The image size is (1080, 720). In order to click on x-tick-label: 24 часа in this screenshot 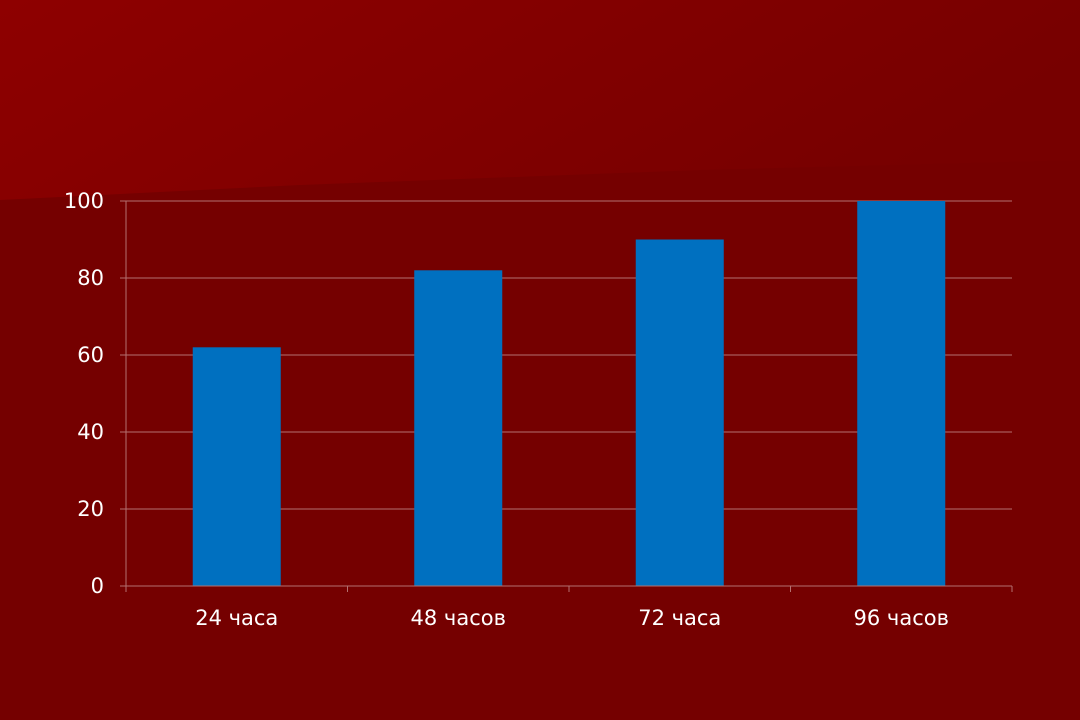, I will do `click(236, 618)`.